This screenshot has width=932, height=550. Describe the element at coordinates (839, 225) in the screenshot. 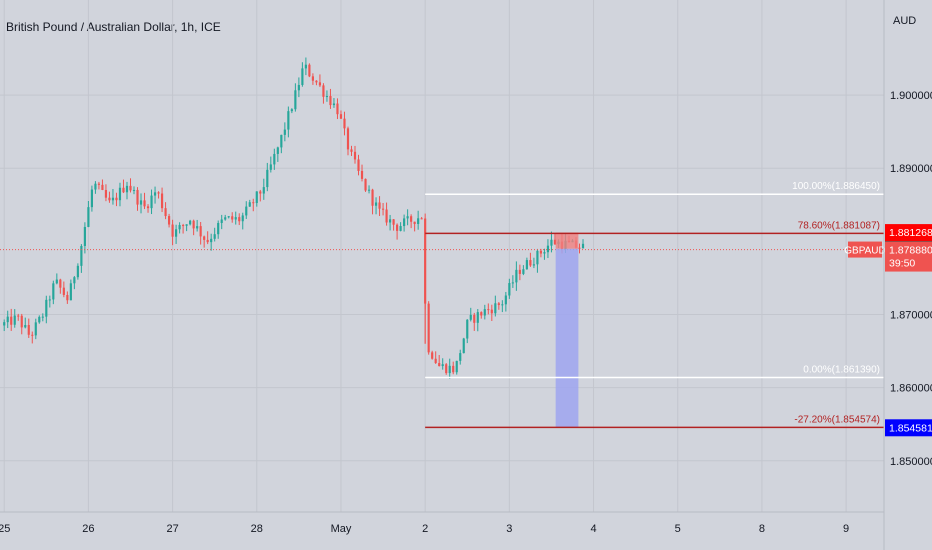

I see `fib-level-label: 78.60%(1.881087)` at that location.